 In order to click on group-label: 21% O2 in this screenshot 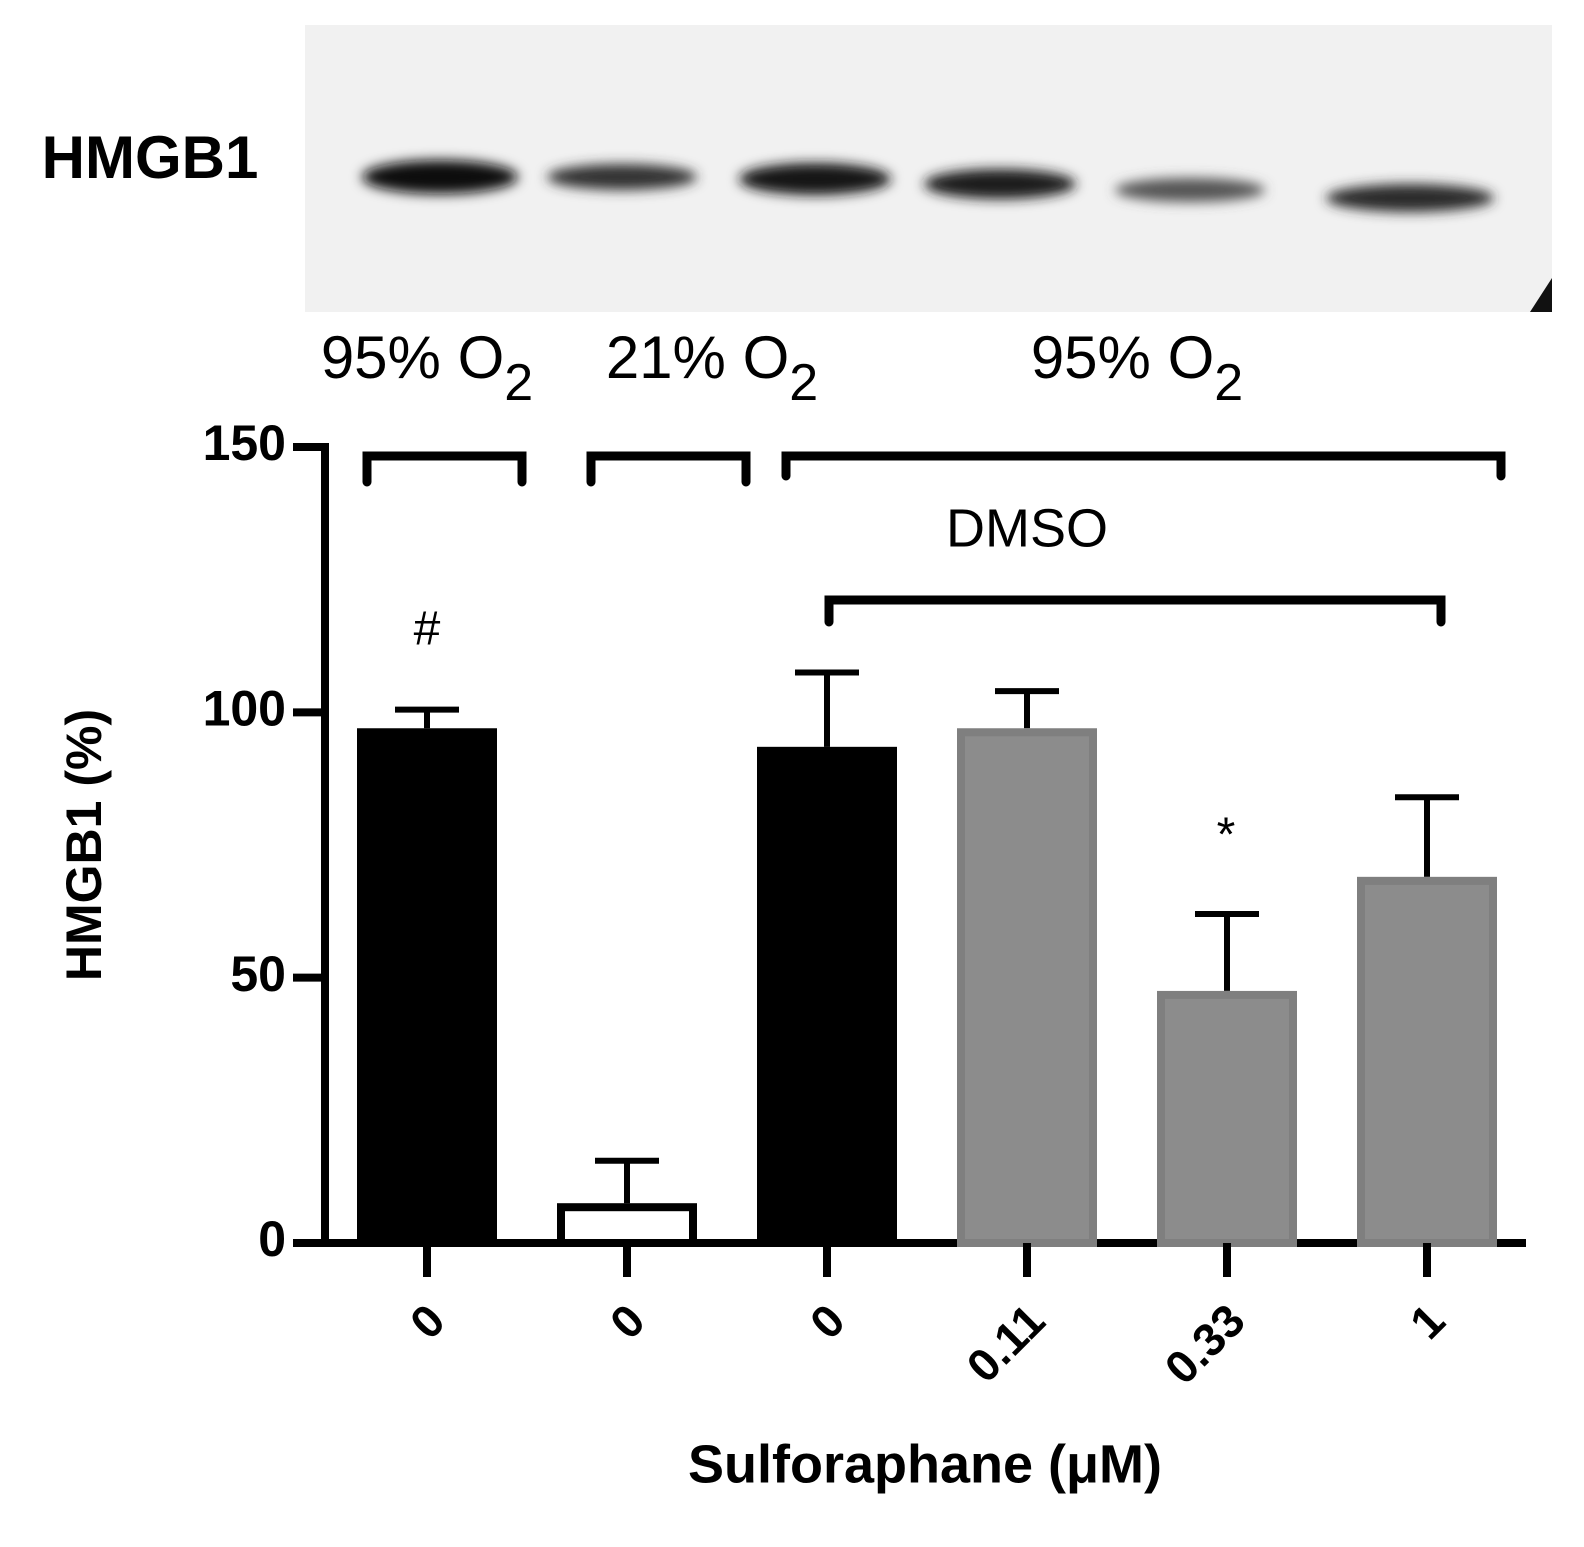, I will do `click(712, 368)`.